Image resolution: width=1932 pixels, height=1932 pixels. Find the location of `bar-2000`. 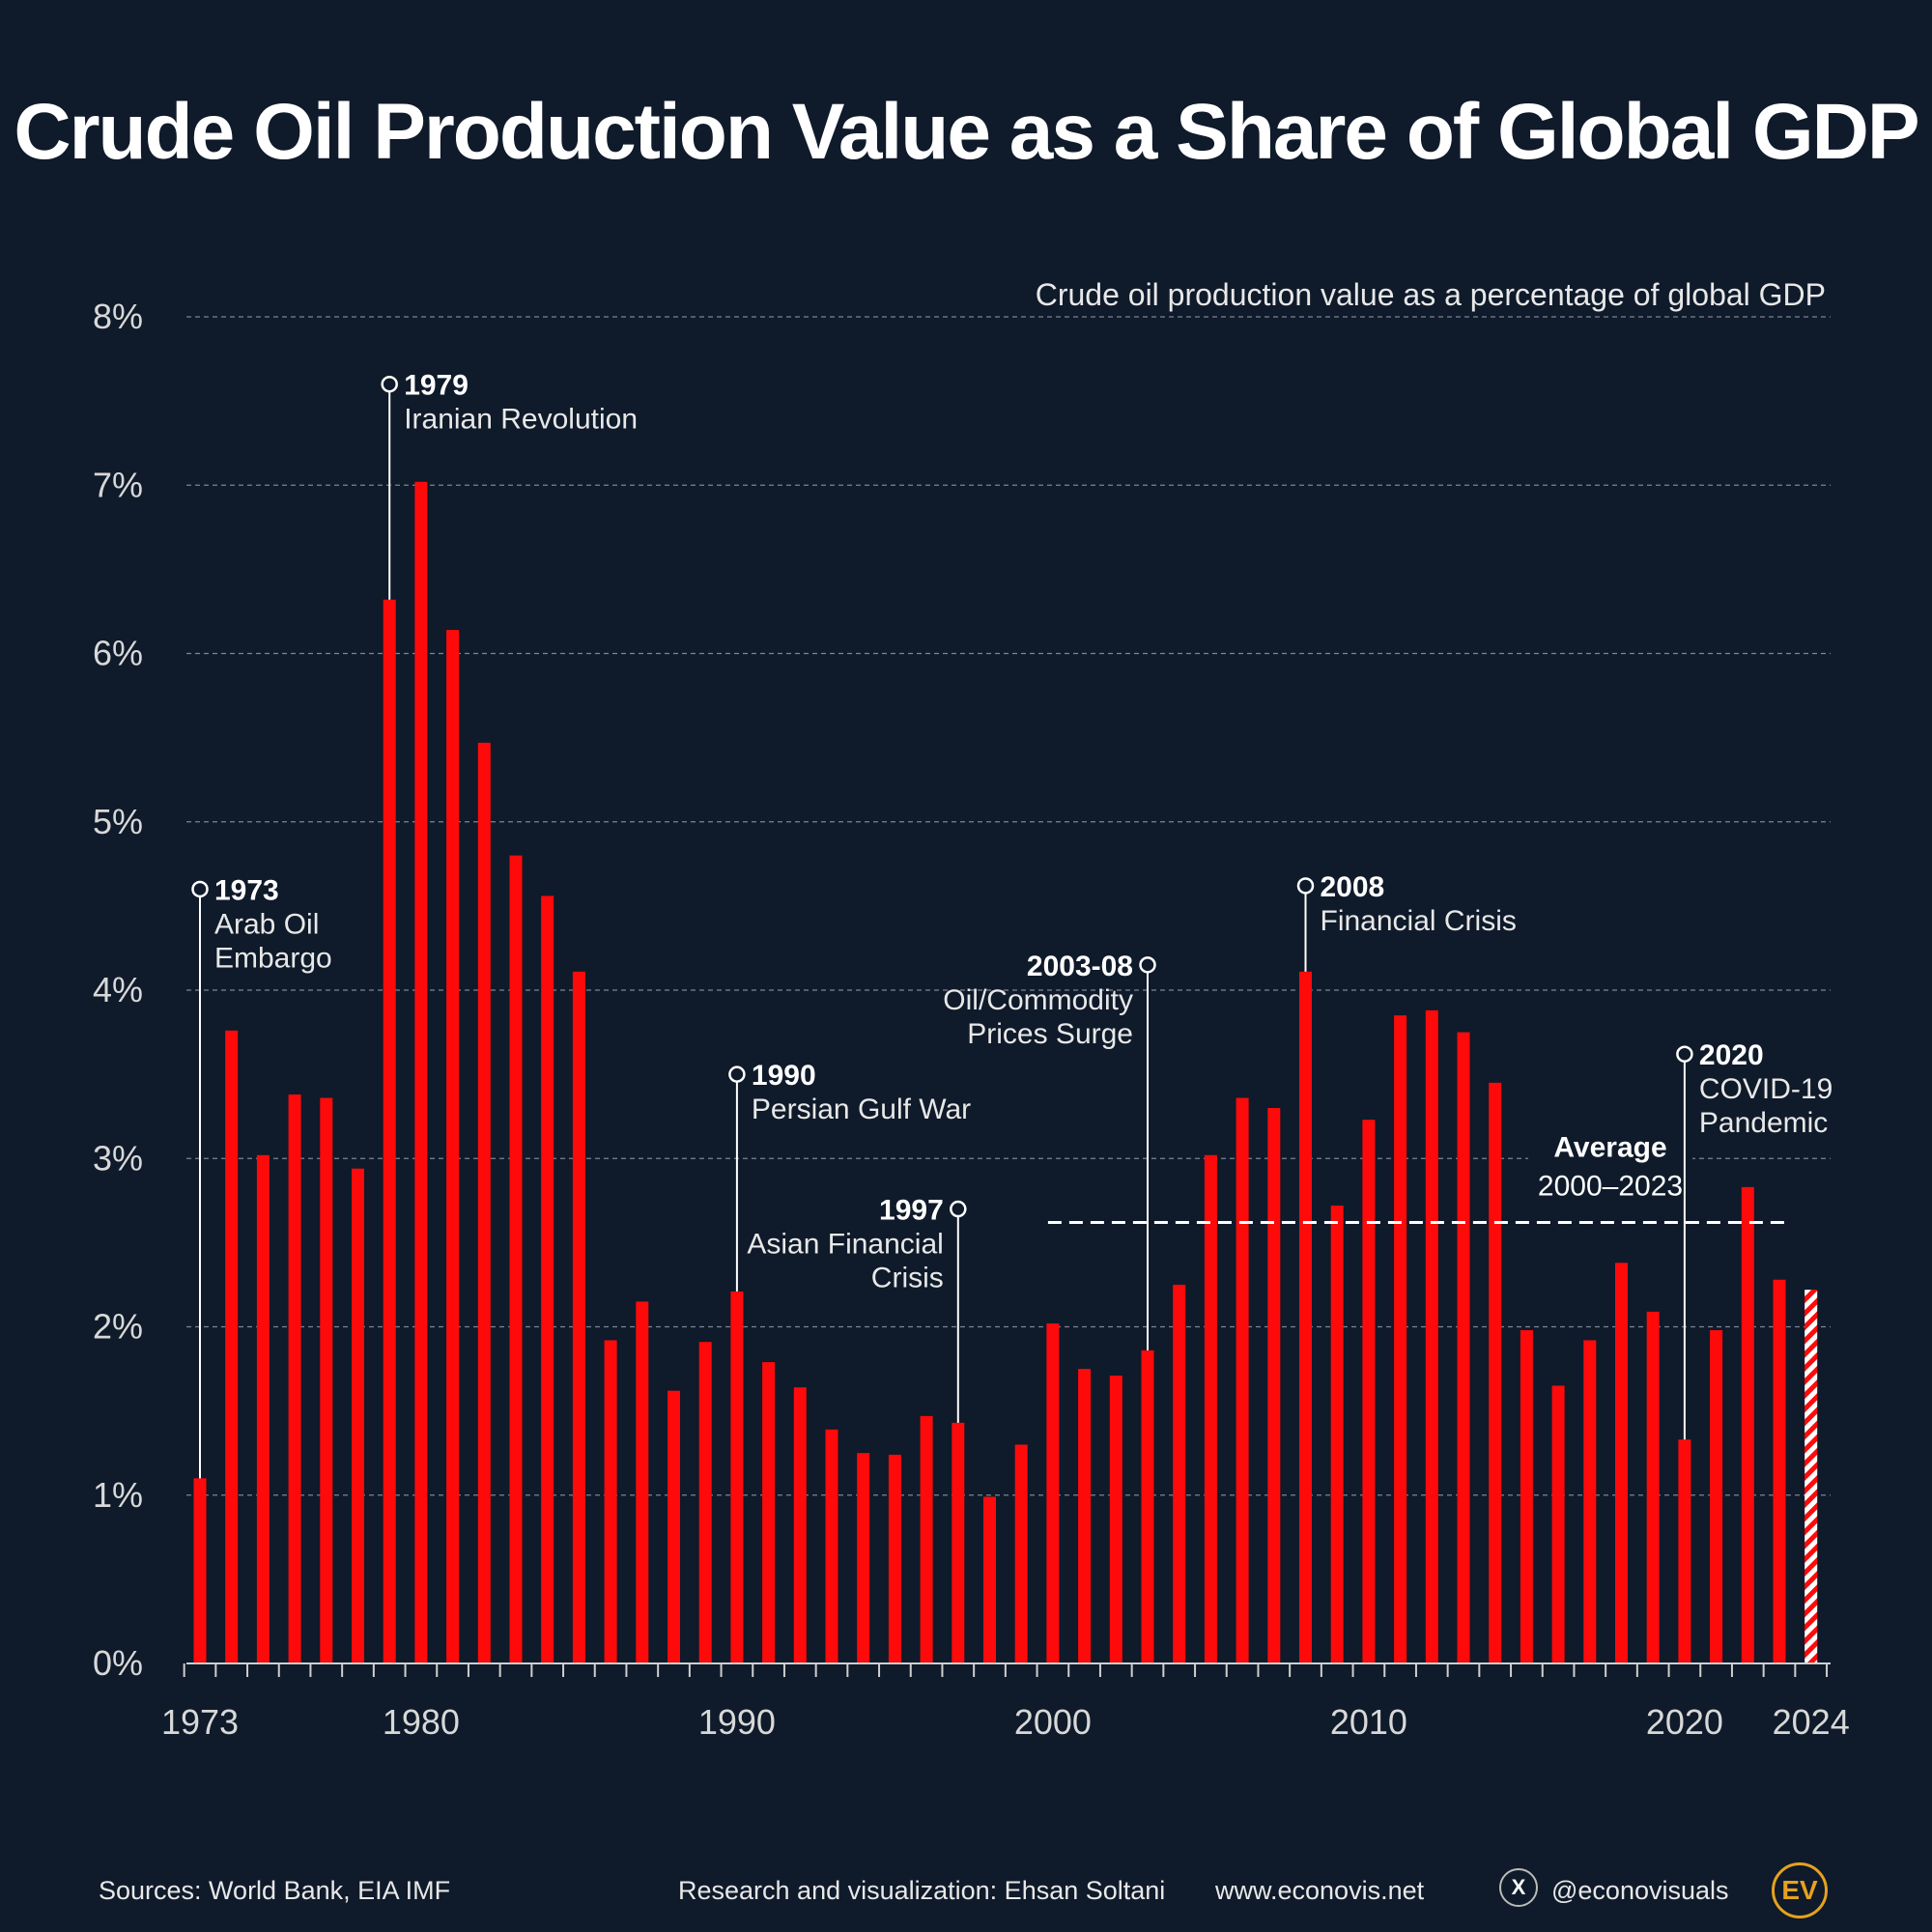

bar-2000 is located at coordinates (1053, 1493).